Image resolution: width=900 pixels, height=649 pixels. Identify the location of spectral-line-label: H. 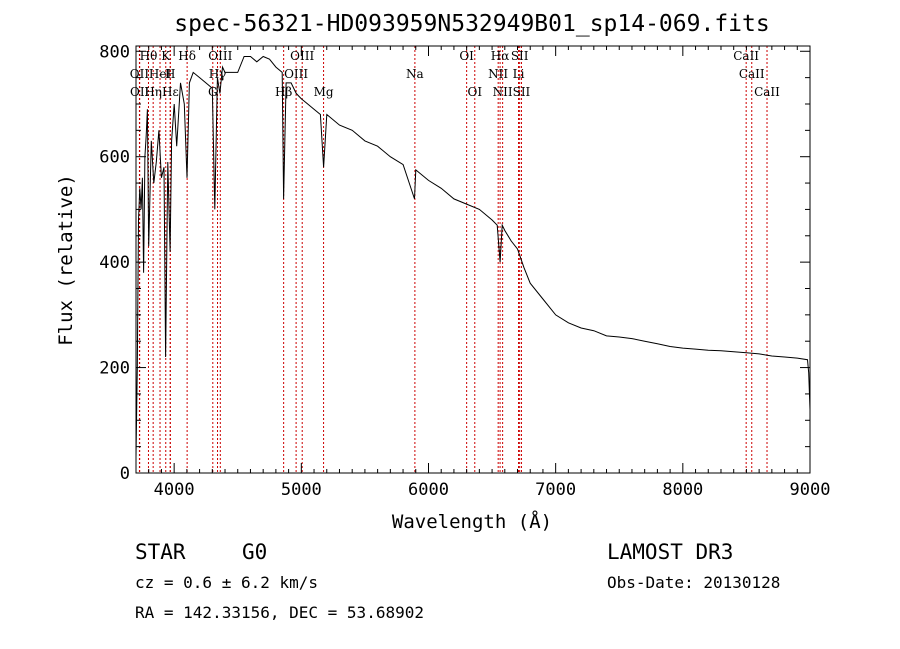
(170, 74).